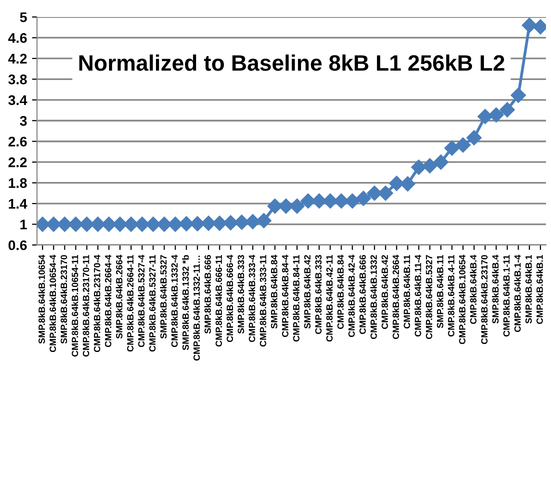 Image resolution: width=551 pixels, height=477 pixels. What do you see at coordinates (141, 301) in the screenshot?
I see `x-tick-label: CMP.8kB.64kB.5327-4` at bounding box center [141, 301].